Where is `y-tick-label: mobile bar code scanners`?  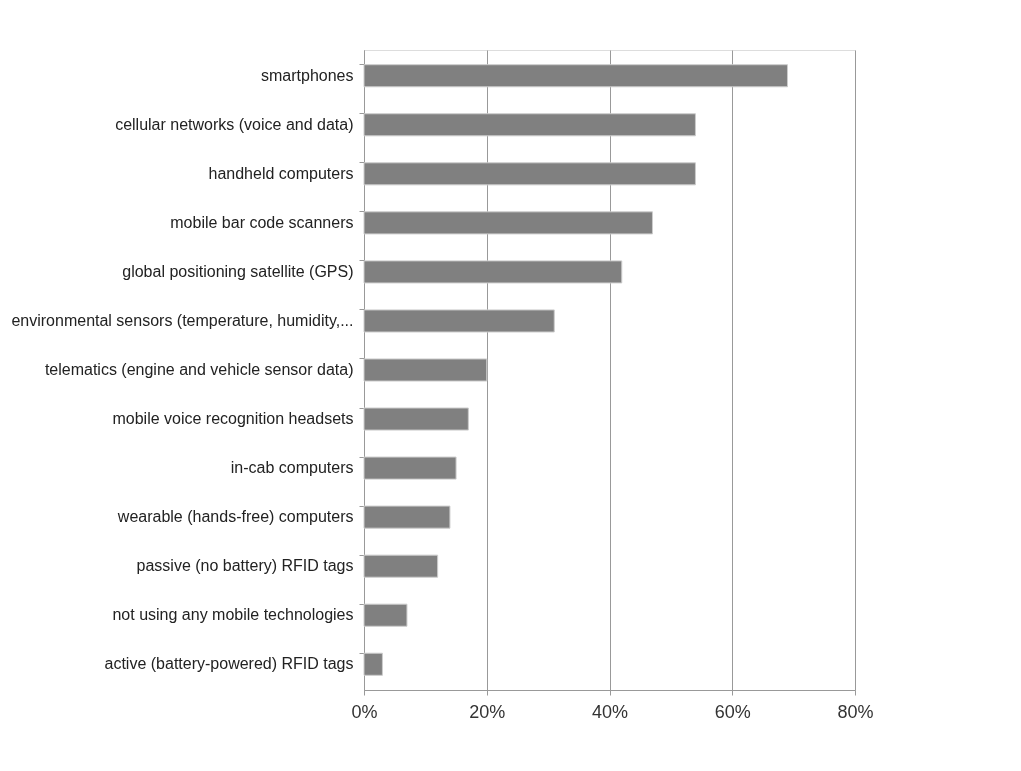 y-tick-label: mobile bar code scanners is located at coordinates (262, 222).